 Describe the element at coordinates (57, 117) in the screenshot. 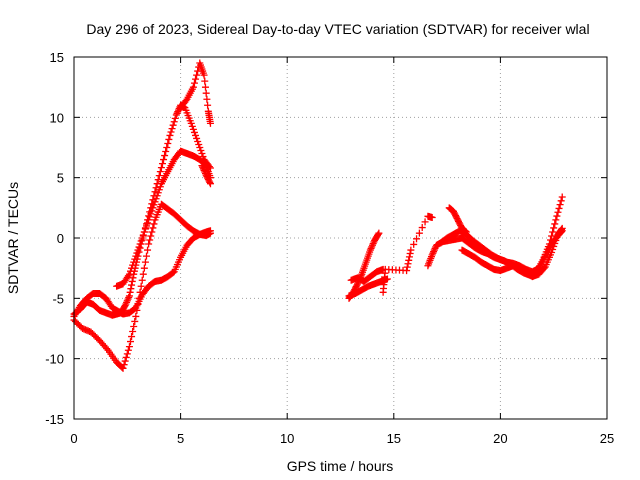

I see `y-tick-label: 10` at that location.